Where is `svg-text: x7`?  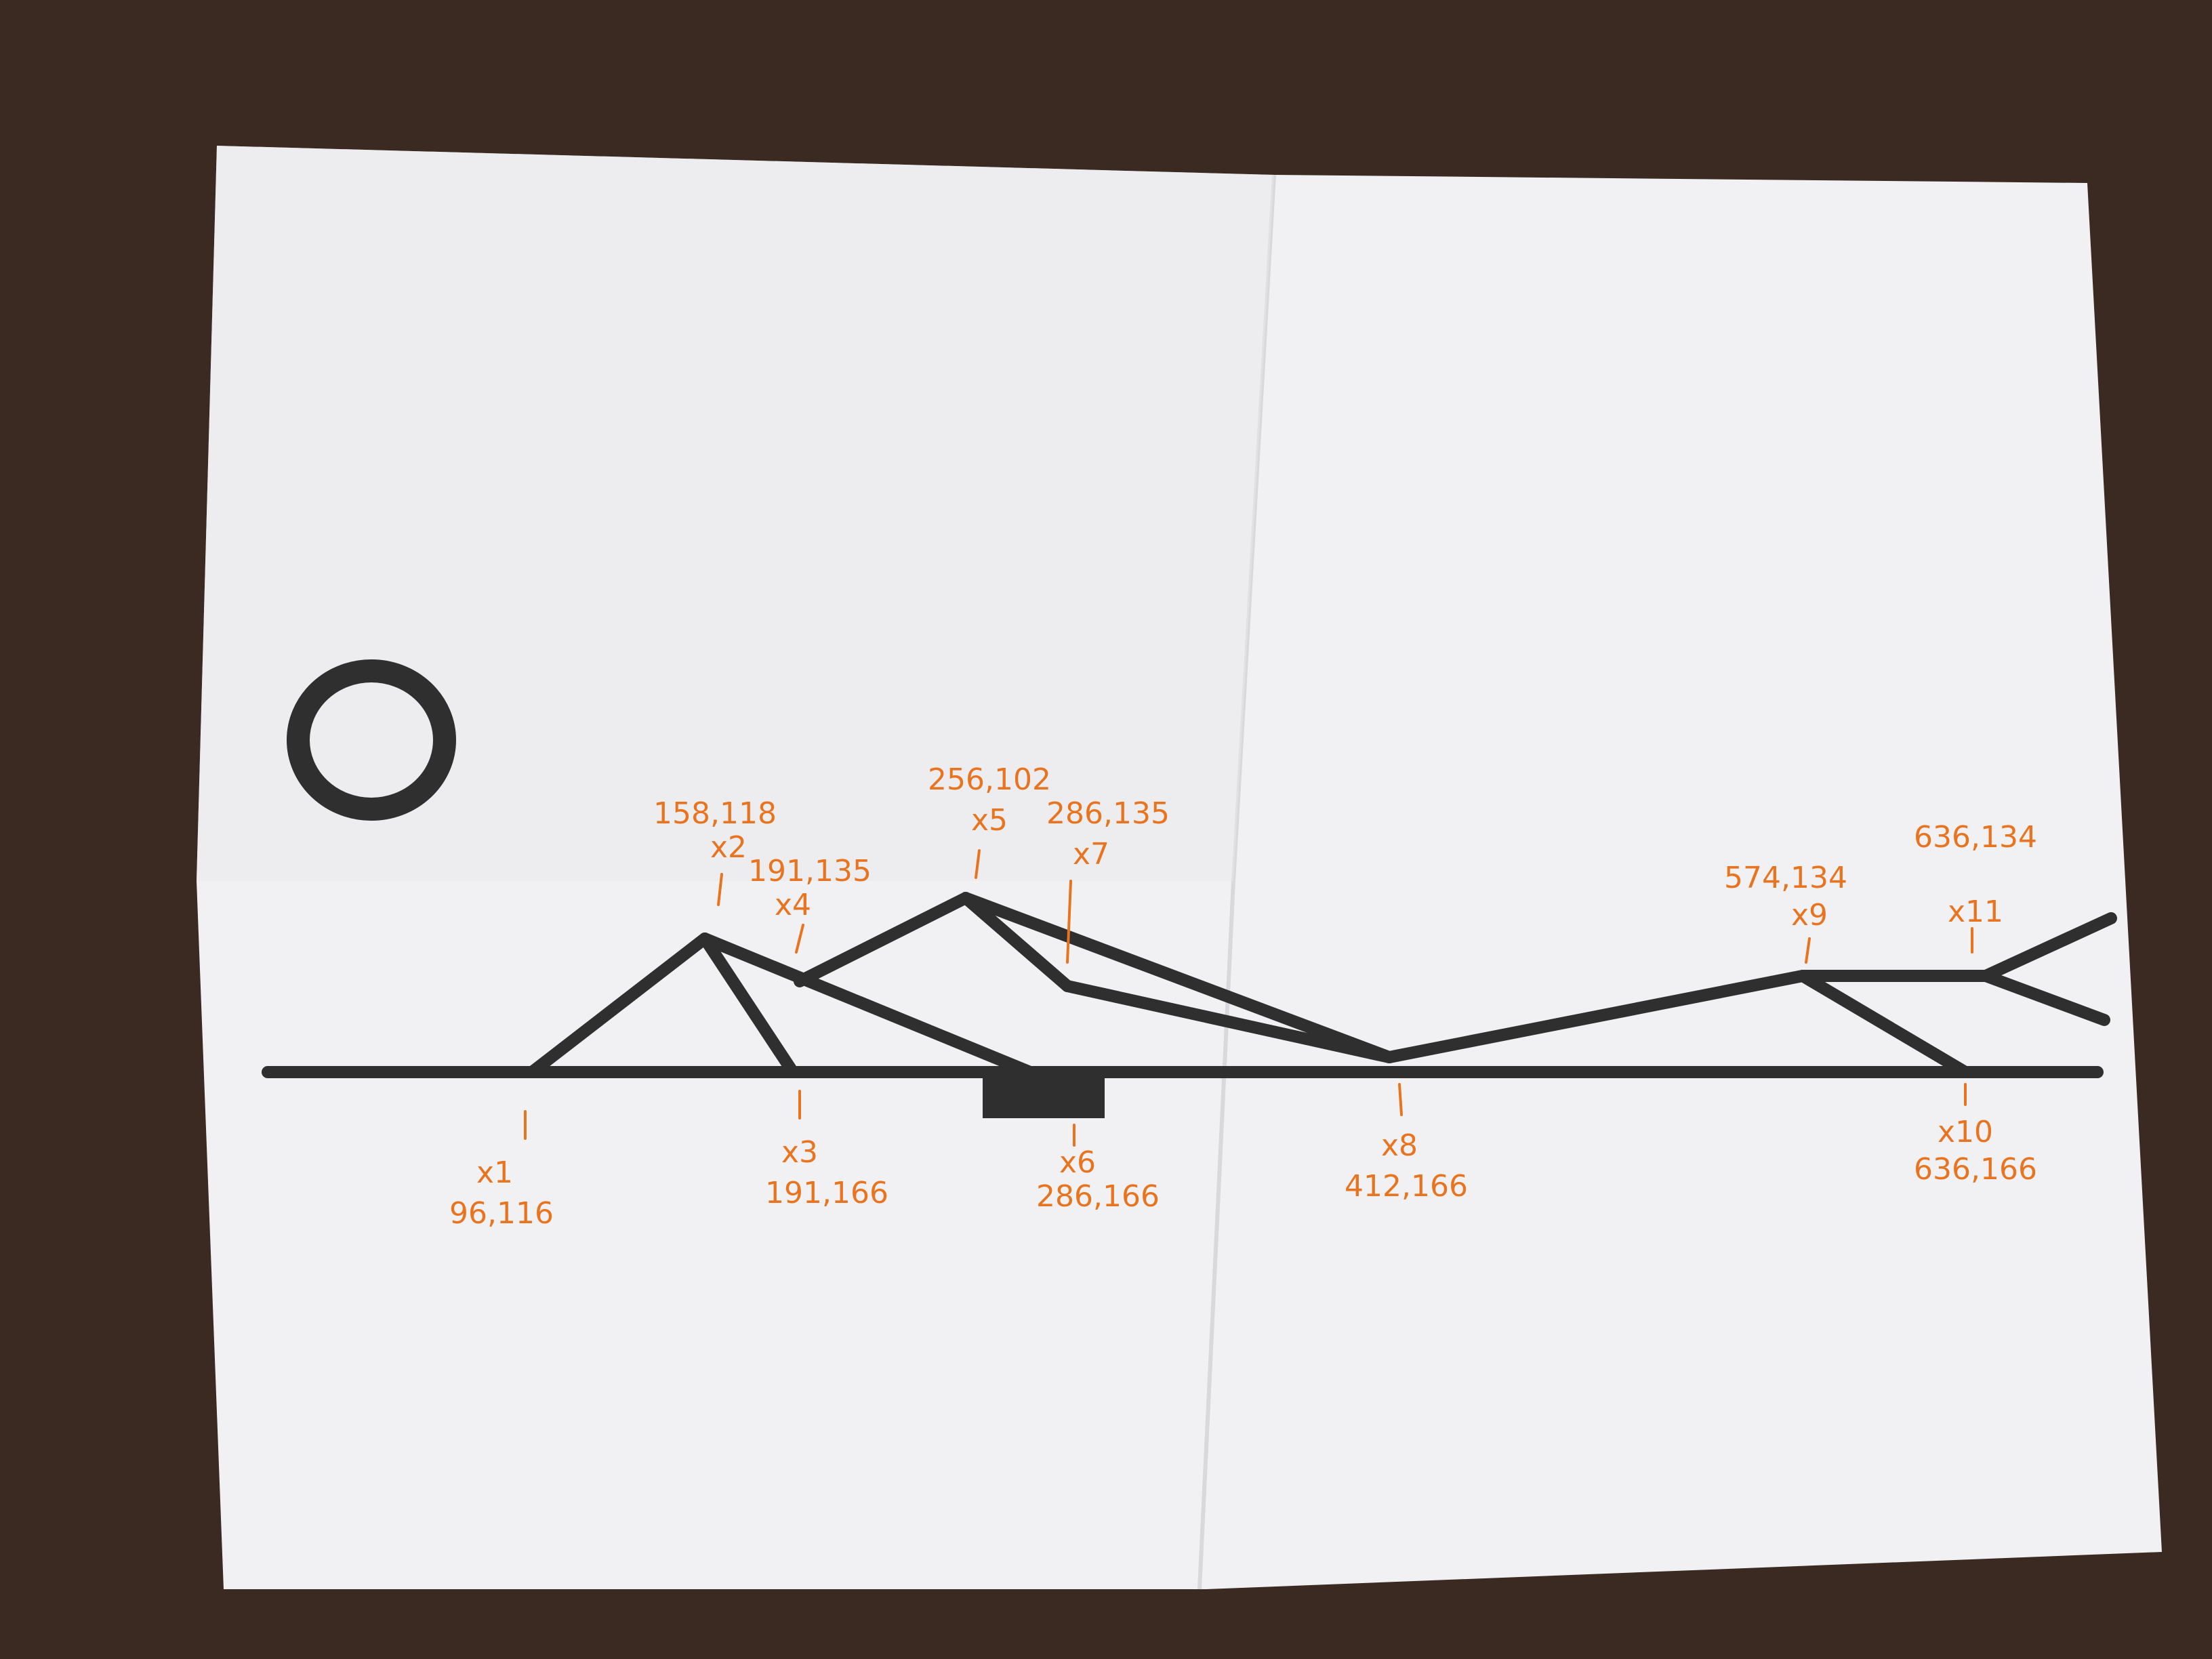
svg-text: x7 is located at coordinates (1091, 854).